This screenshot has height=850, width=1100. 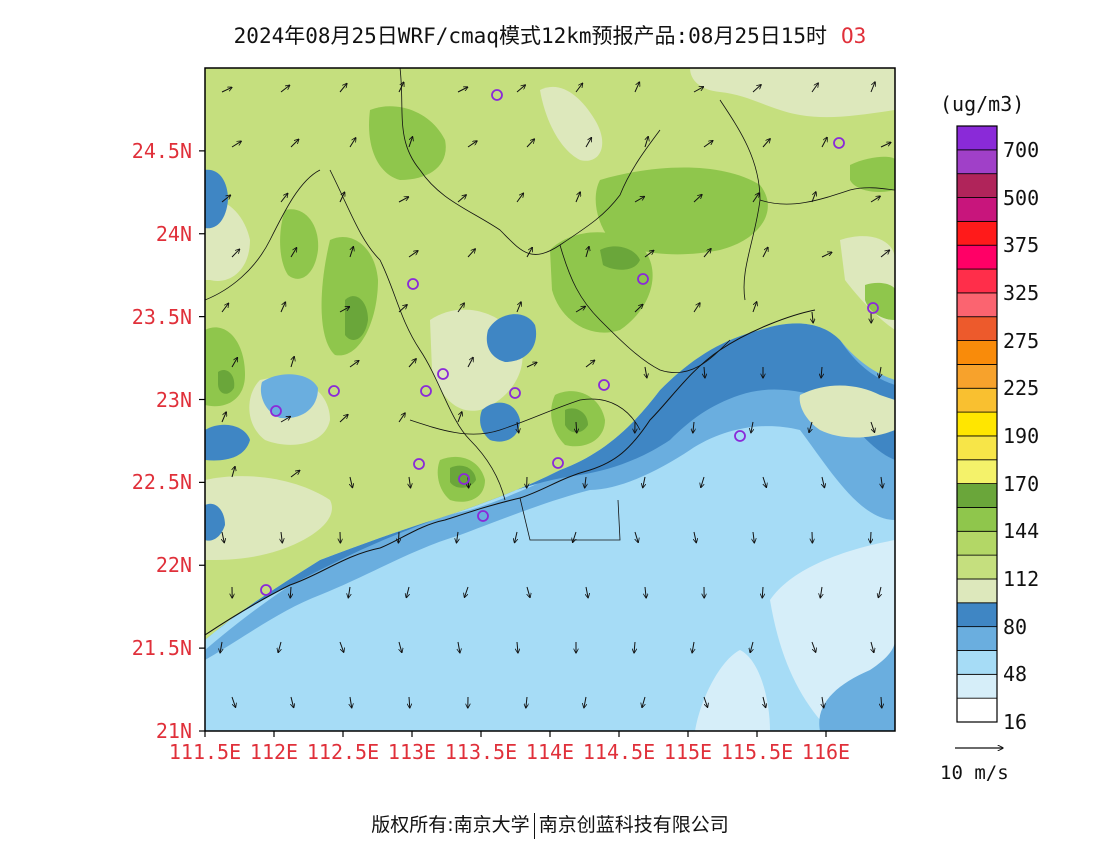 I want to click on pale-patch-sw, so click(x=268, y=518).